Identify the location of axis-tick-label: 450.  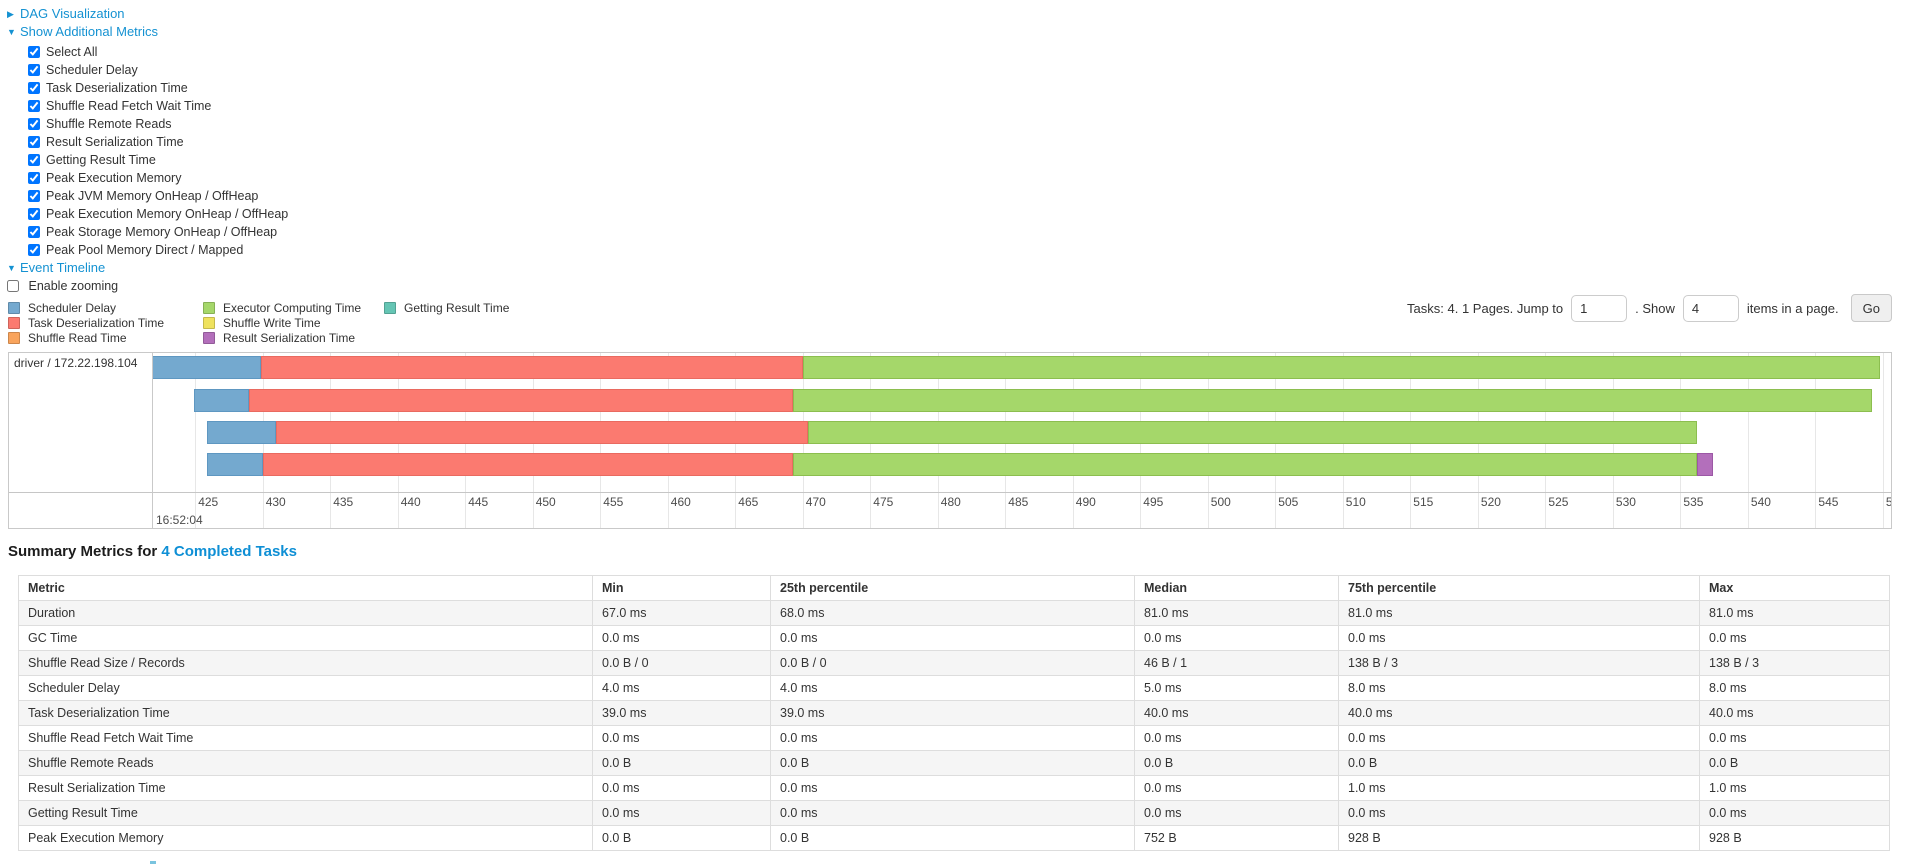
(545, 502).